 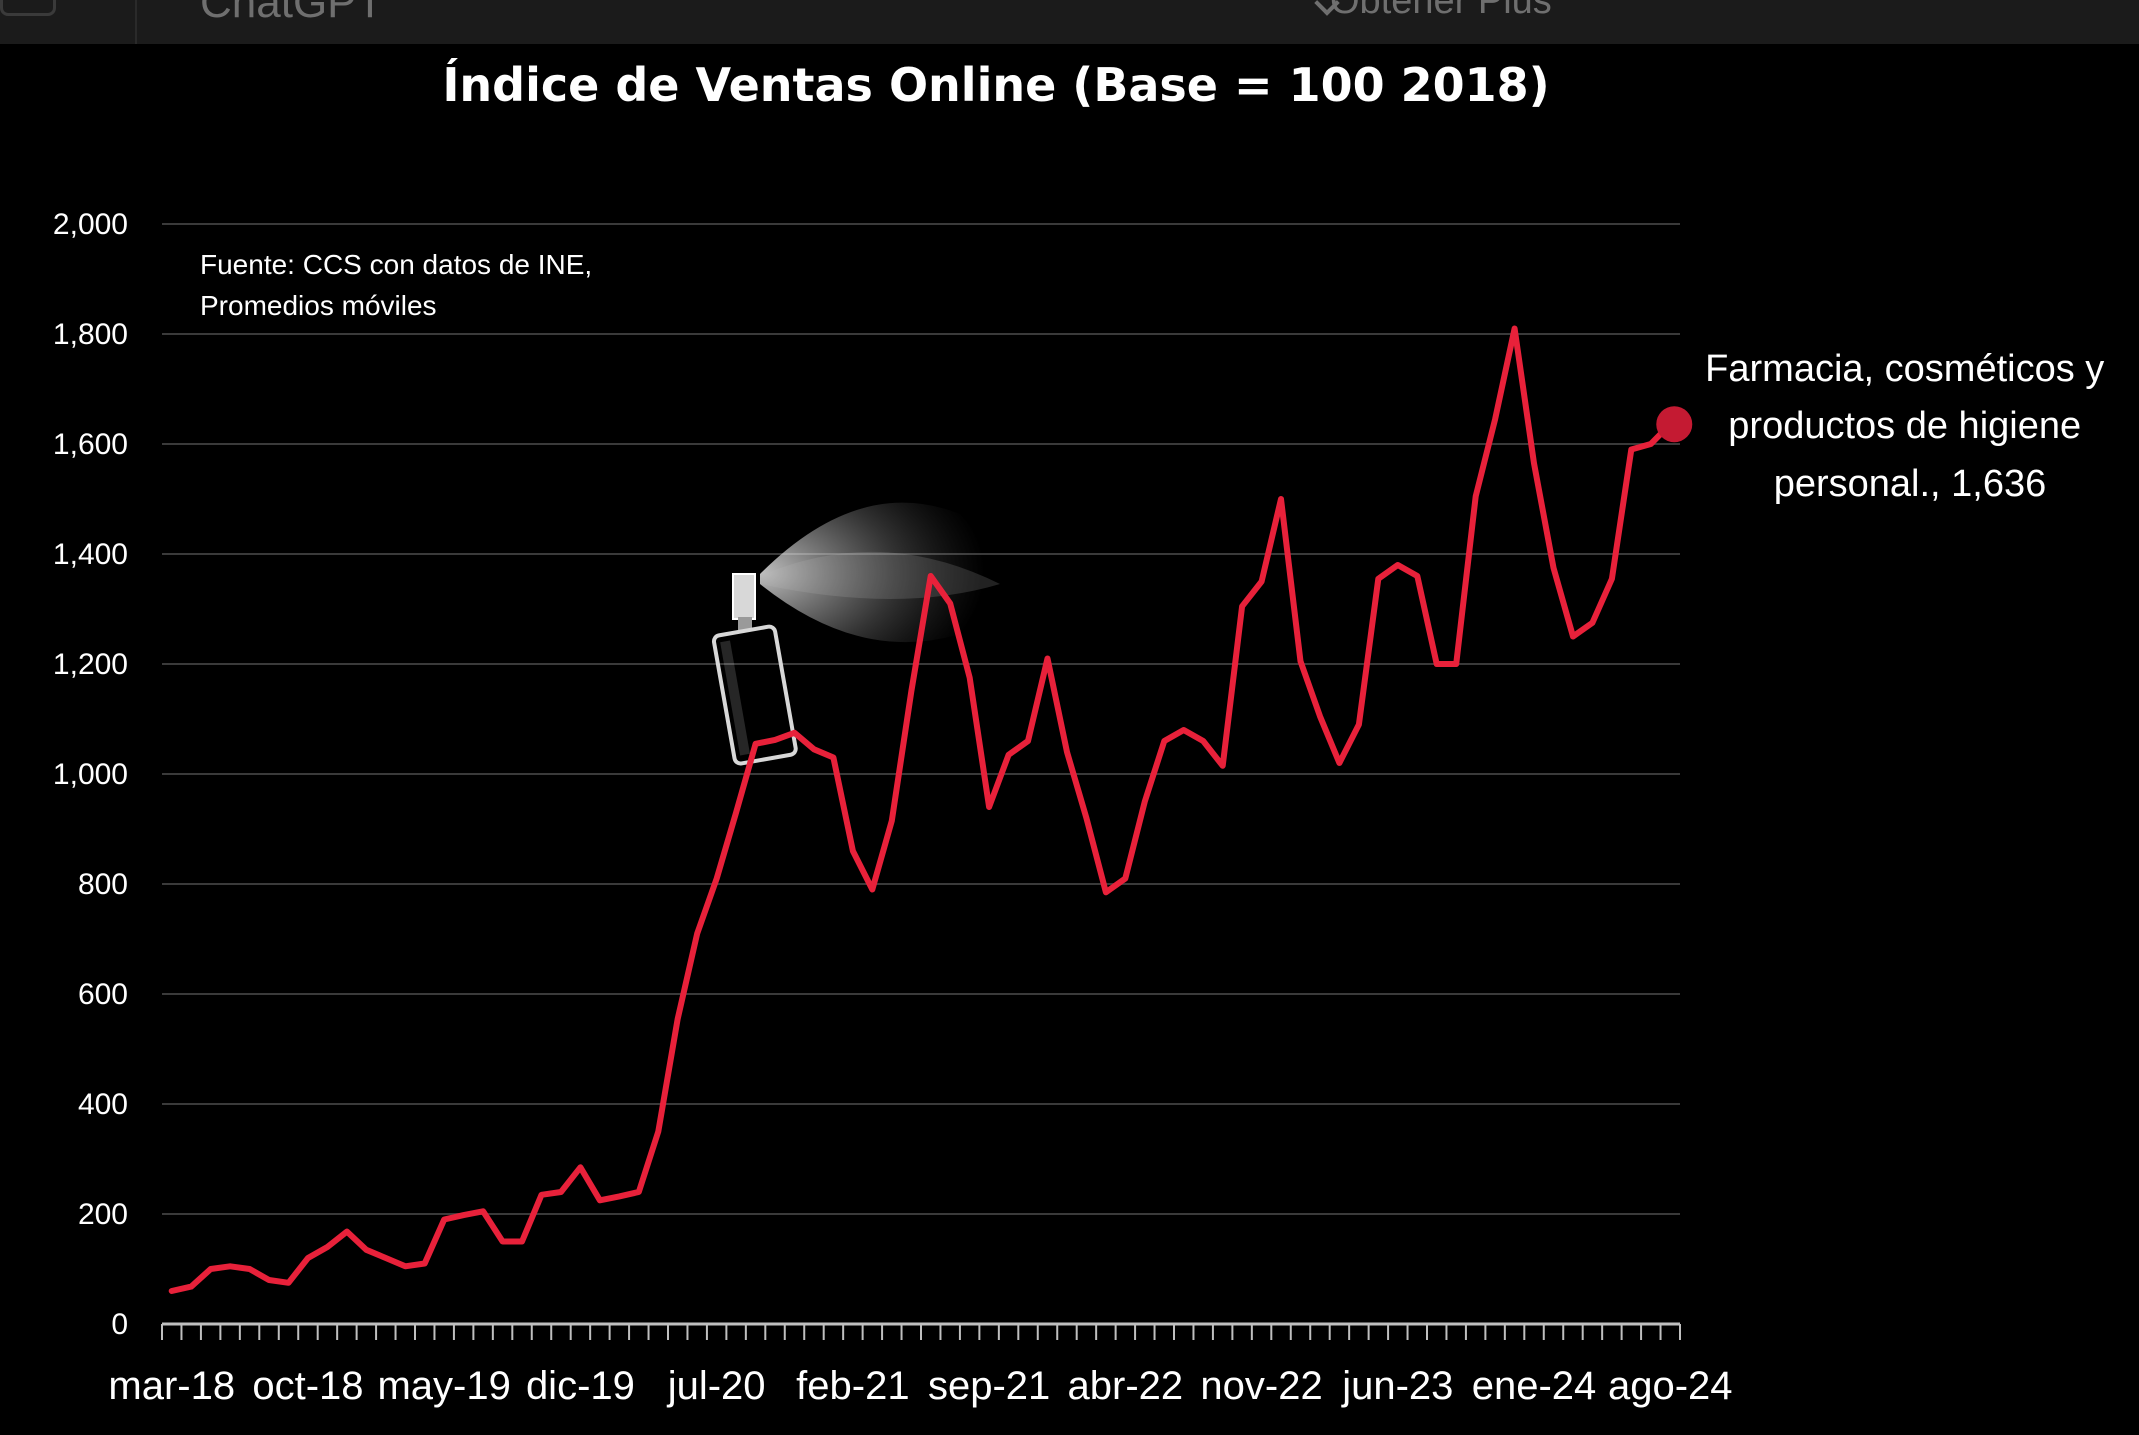 I want to click on y-tick-label: 1,000, so click(x=90, y=774).